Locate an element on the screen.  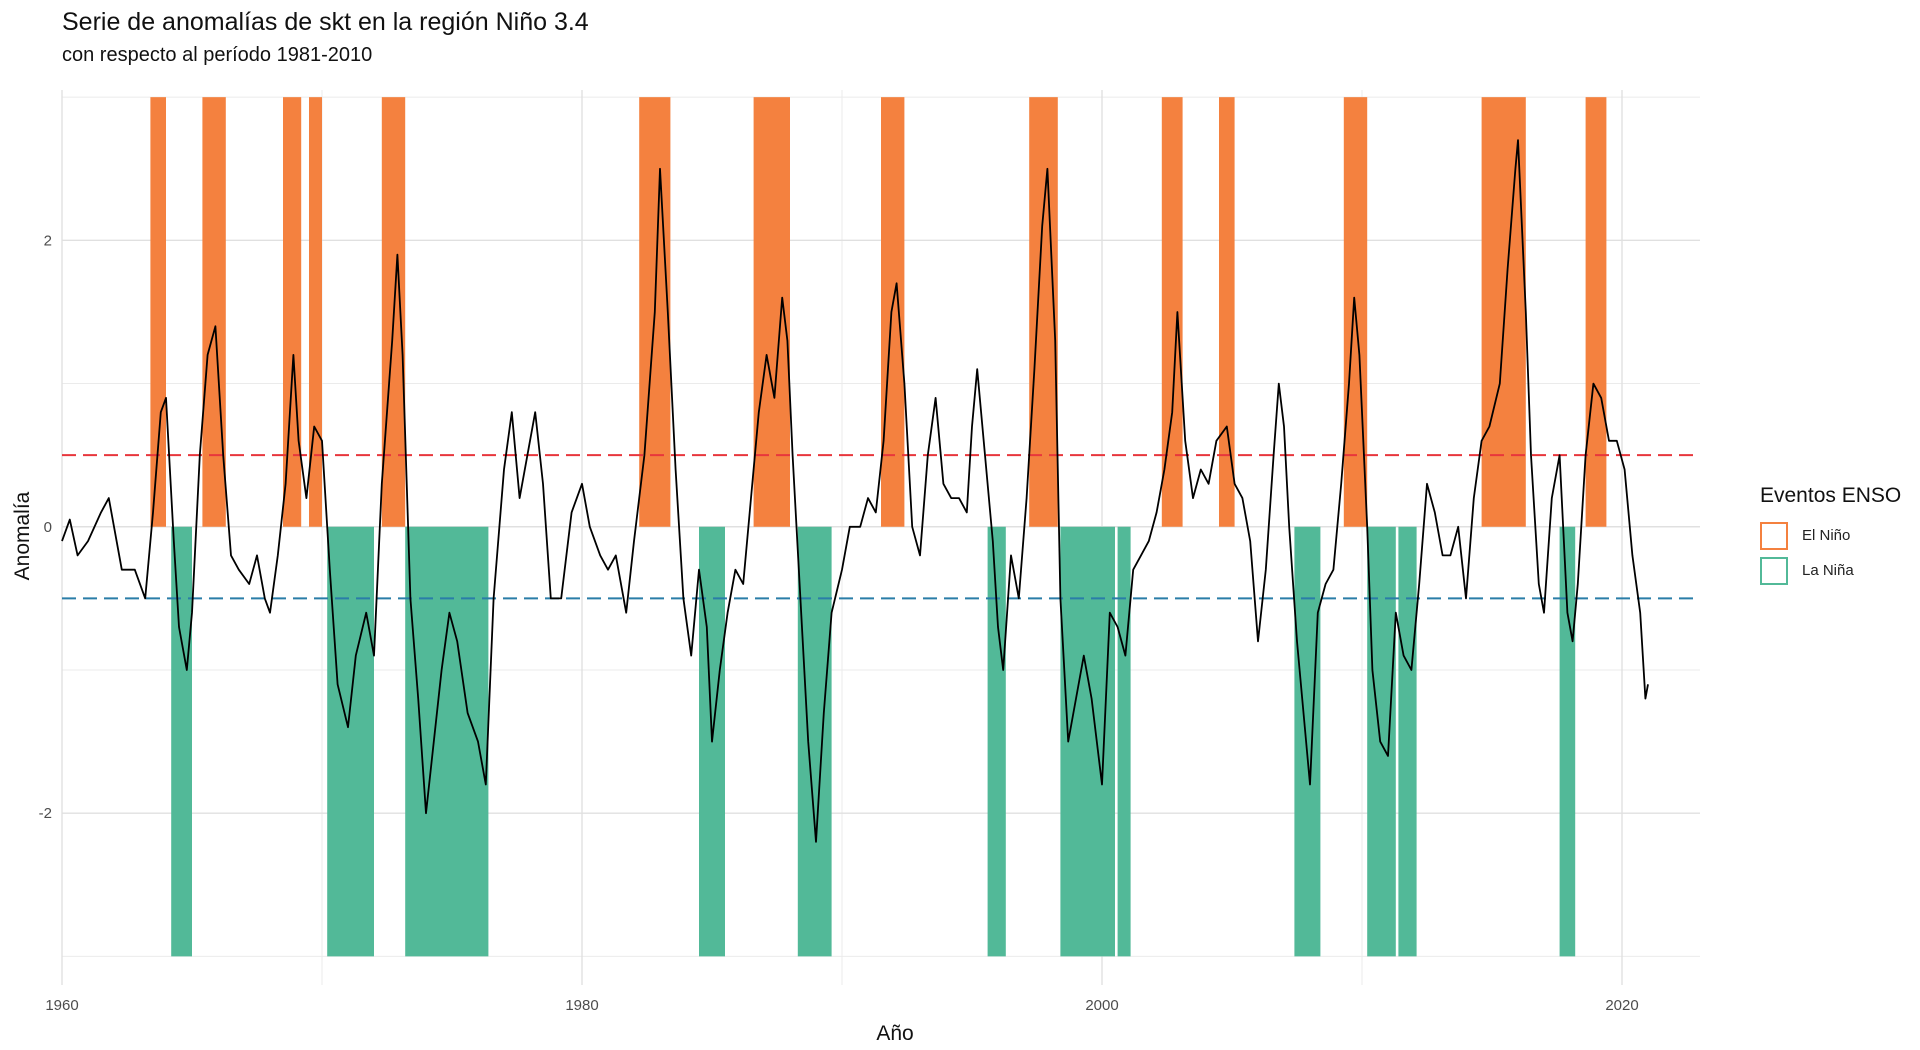
legend-item-la-nina: La Niña is located at coordinates (1830, 570).